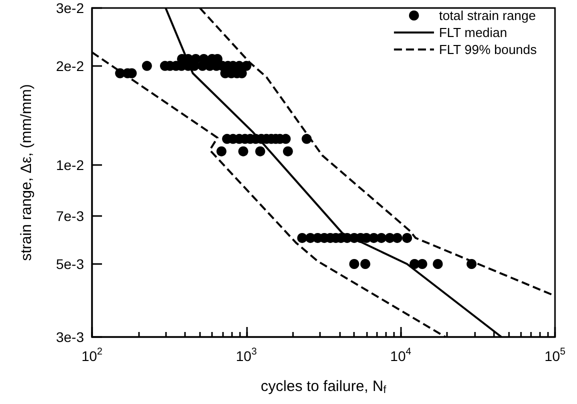 The height and width of the screenshot is (404, 577). What do you see at coordinates (70, 337) in the screenshot?
I see `y-tick-label: 3e-3` at bounding box center [70, 337].